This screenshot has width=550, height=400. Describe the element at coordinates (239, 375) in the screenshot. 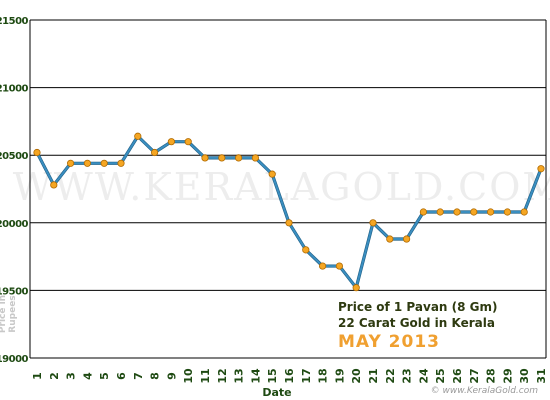

I see `x-tick-label: 13` at that location.